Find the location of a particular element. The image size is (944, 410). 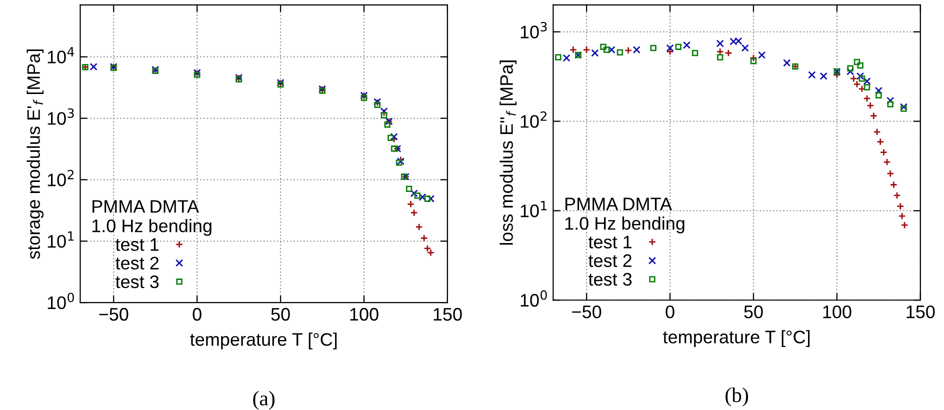

y-tick-label: 10$^{4}$ is located at coordinates (61, 55).